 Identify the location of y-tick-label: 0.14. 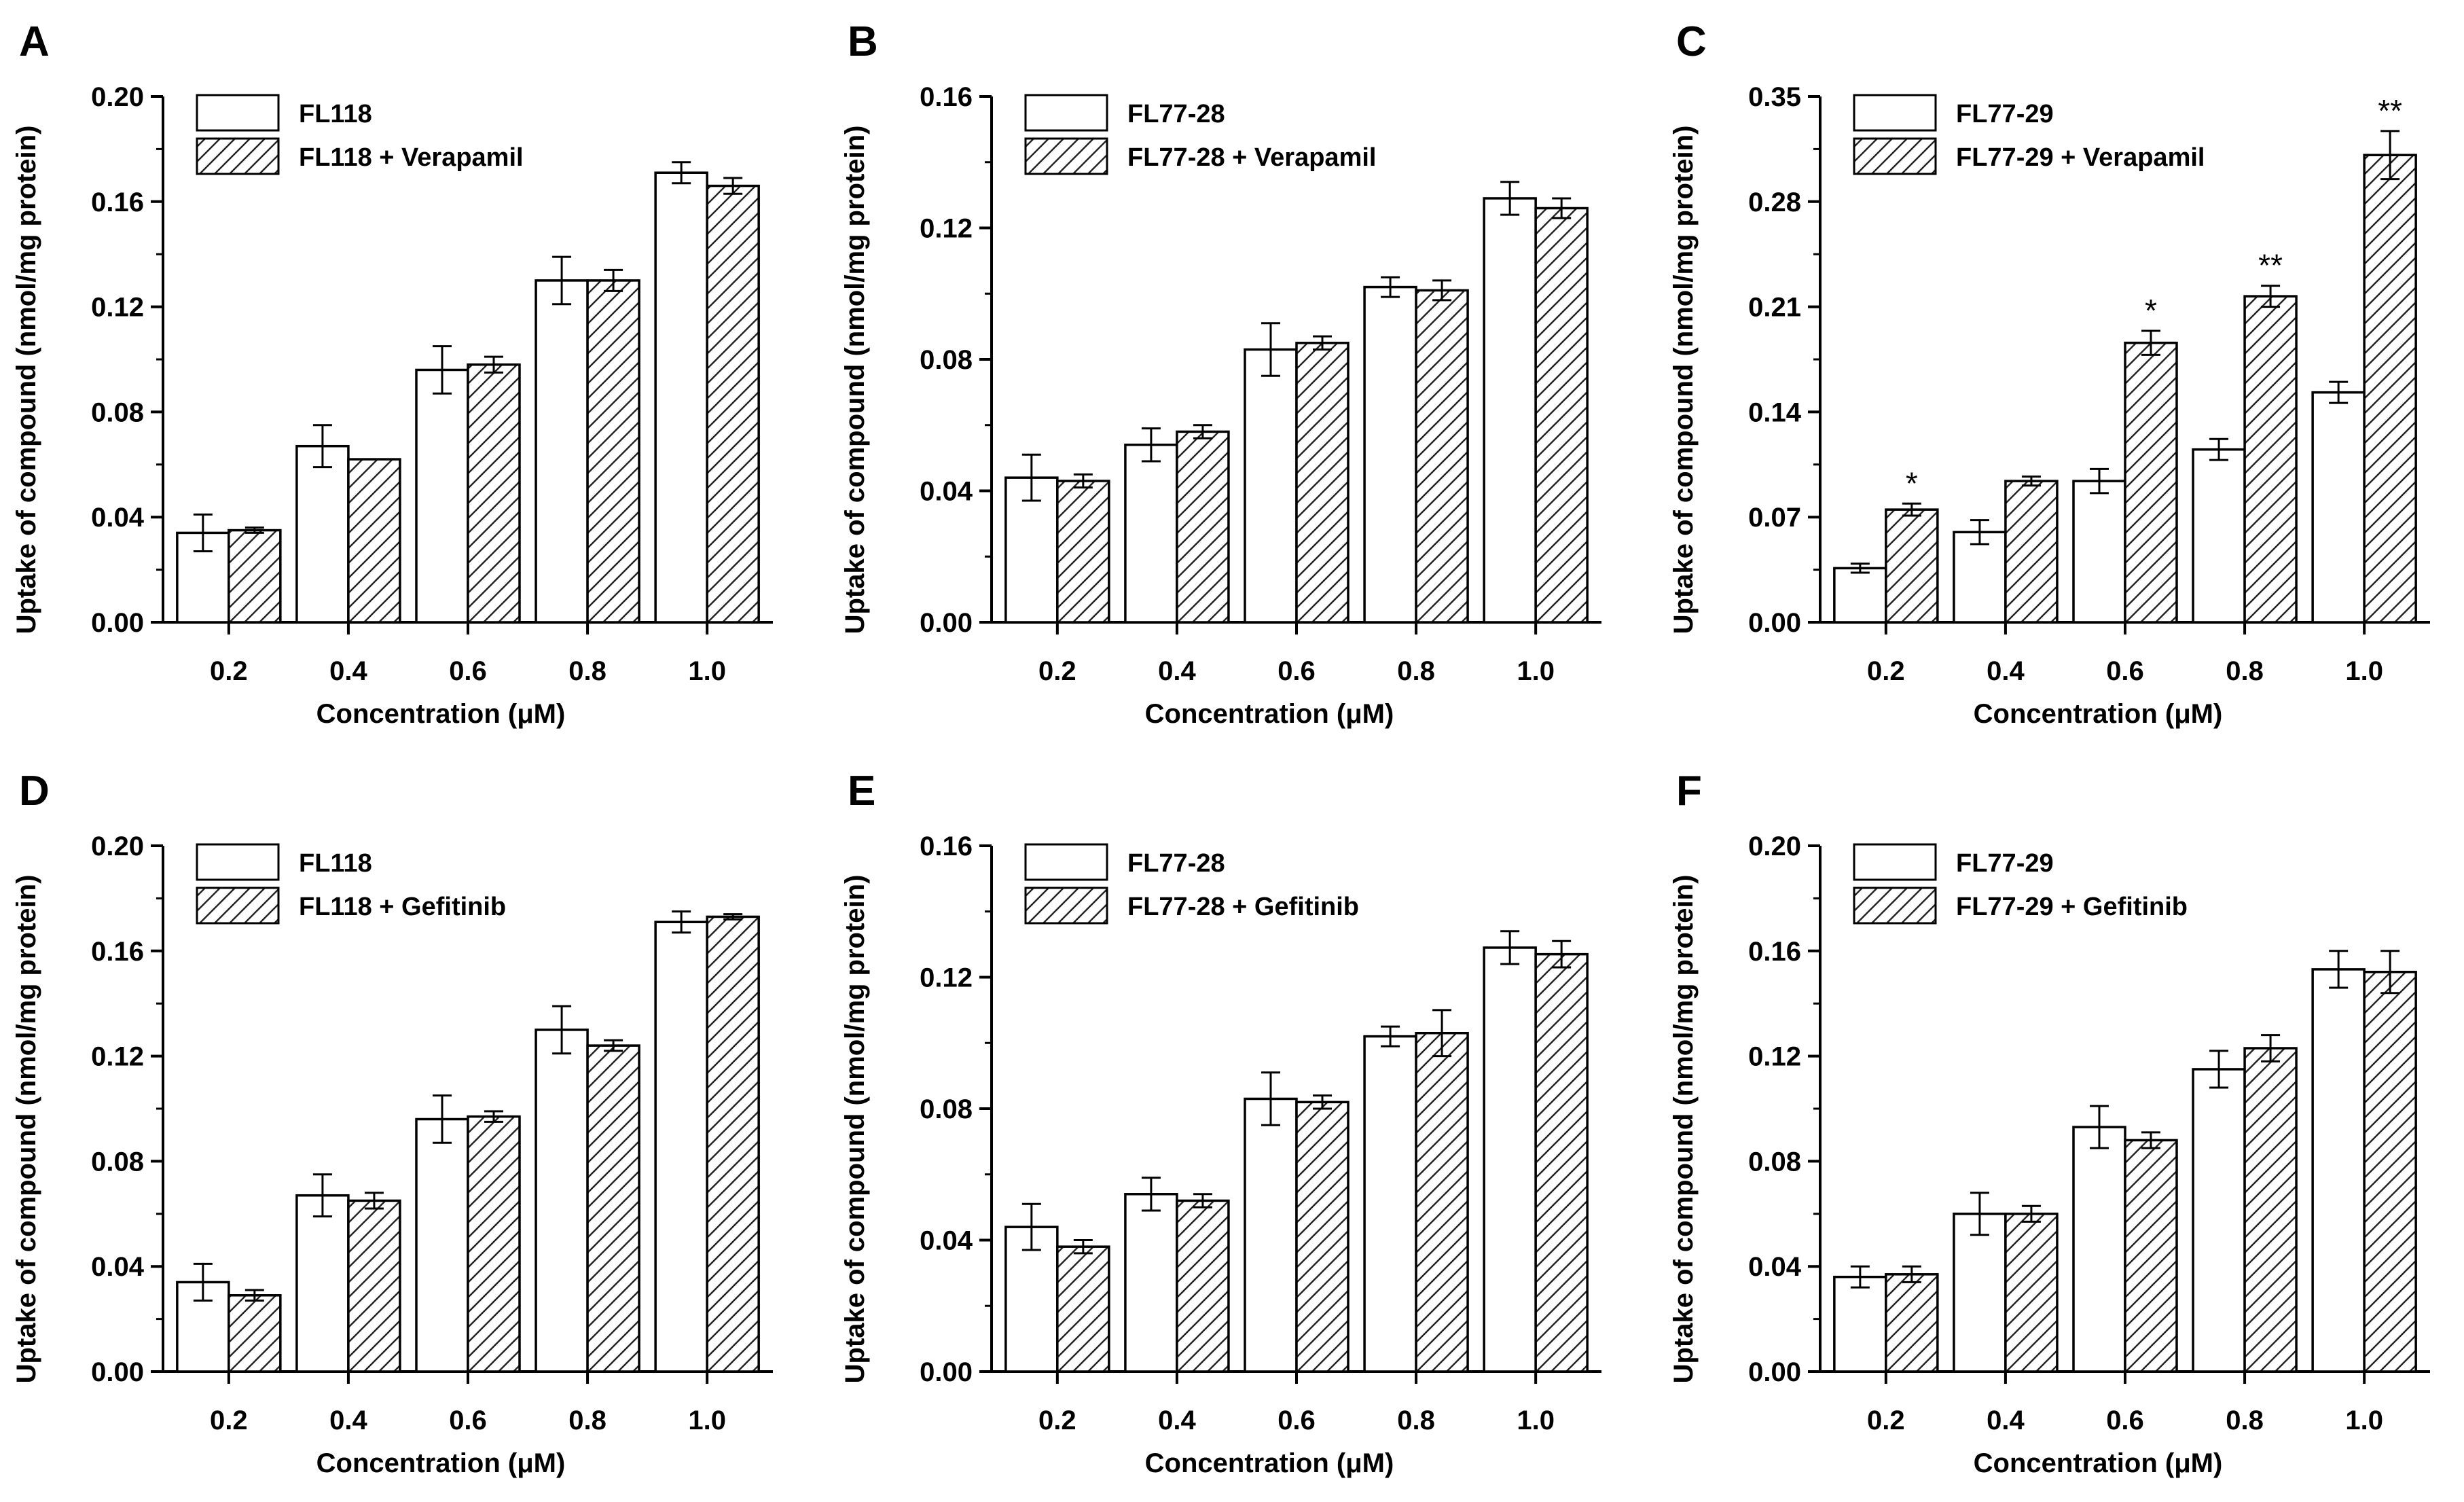
(1775, 412).